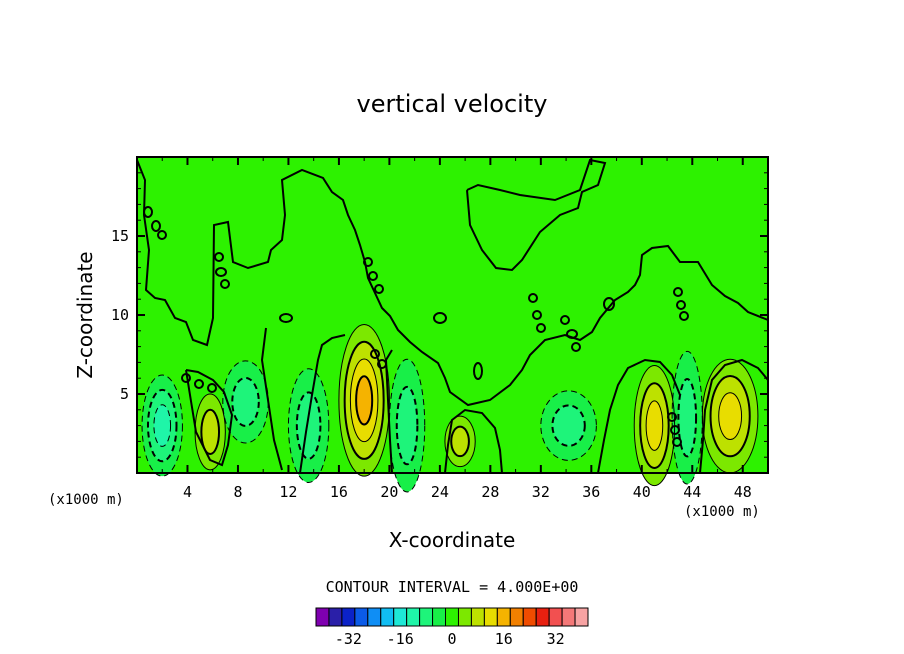 This screenshot has height=654, width=904. What do you see at coordinates (452, 627) in the screenshot?
I see `colorbar: -32 -16 0 16 32` at bounding box center [452, 627].